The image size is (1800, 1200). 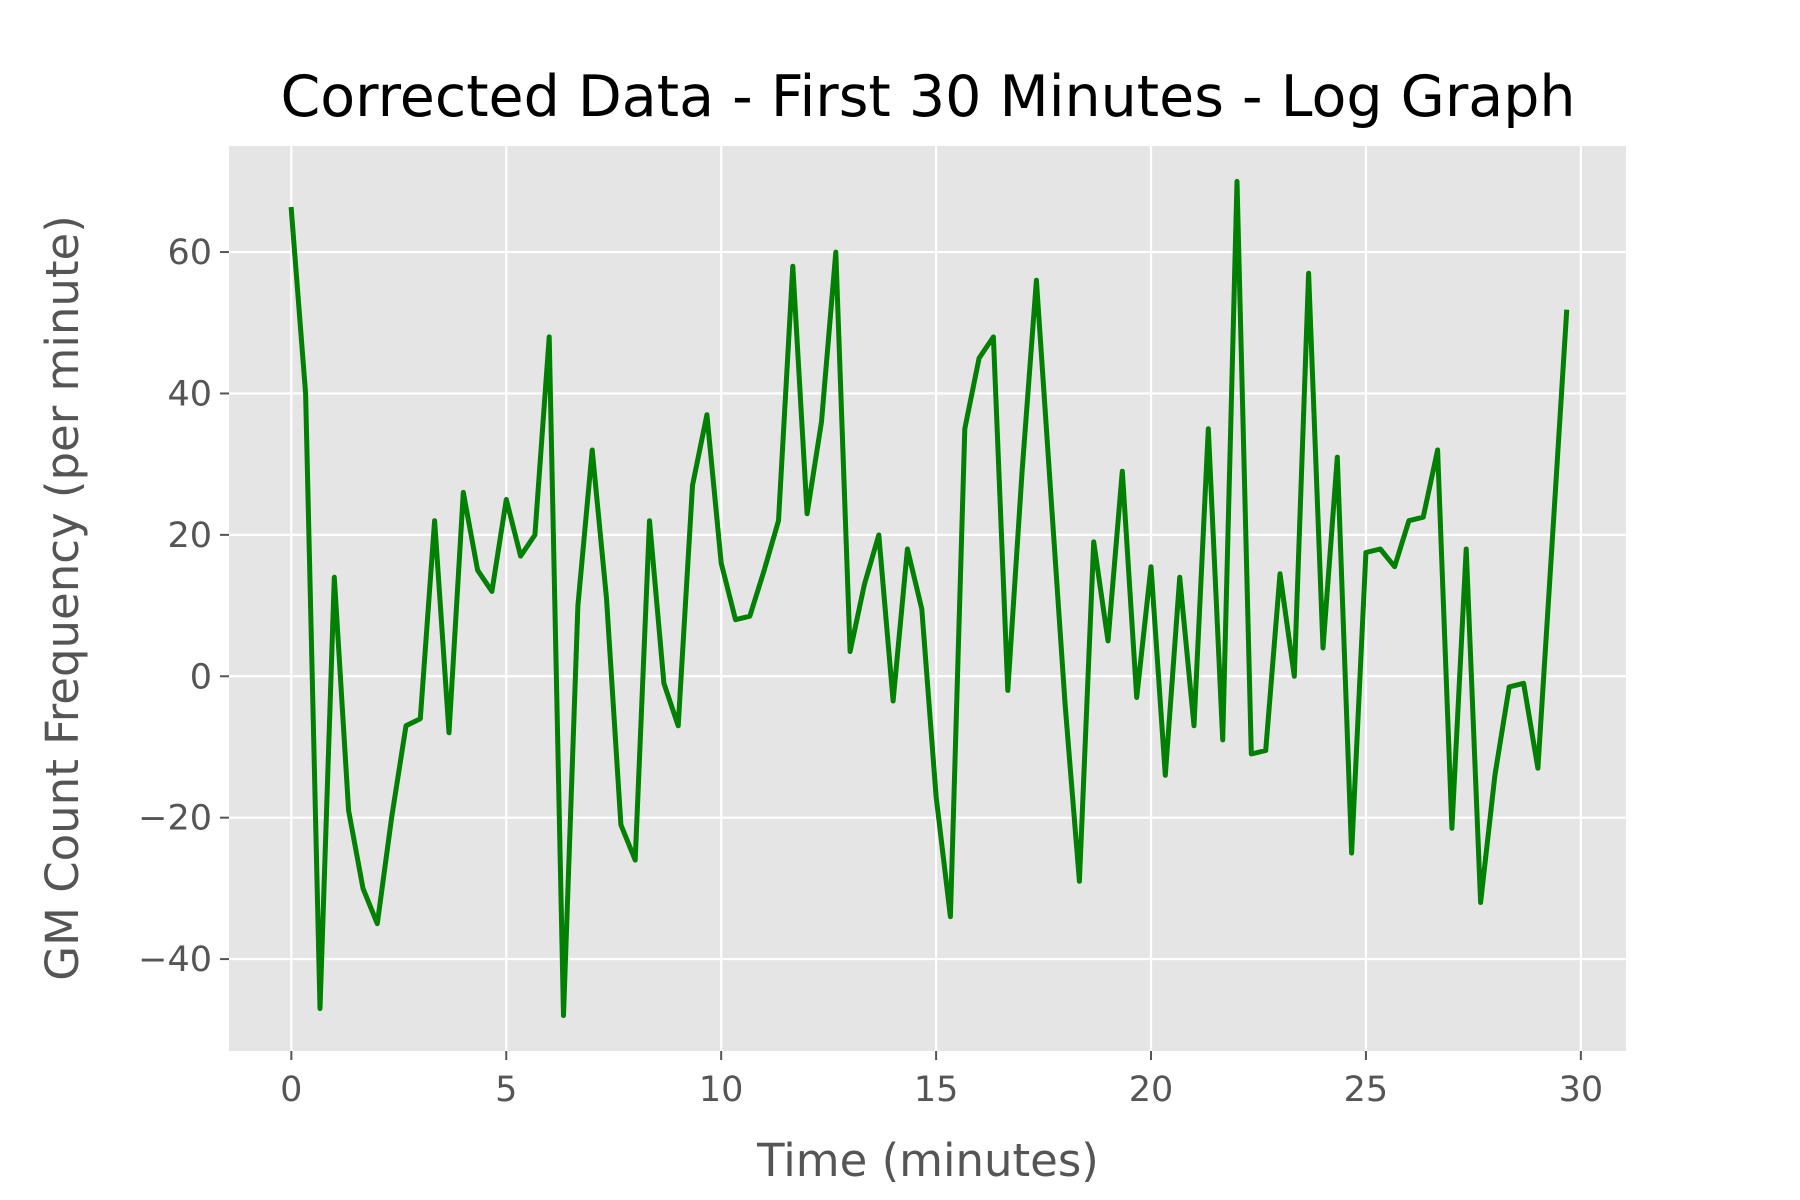 I want to click on y-tick-label: 20, so click(x=189, y=536).